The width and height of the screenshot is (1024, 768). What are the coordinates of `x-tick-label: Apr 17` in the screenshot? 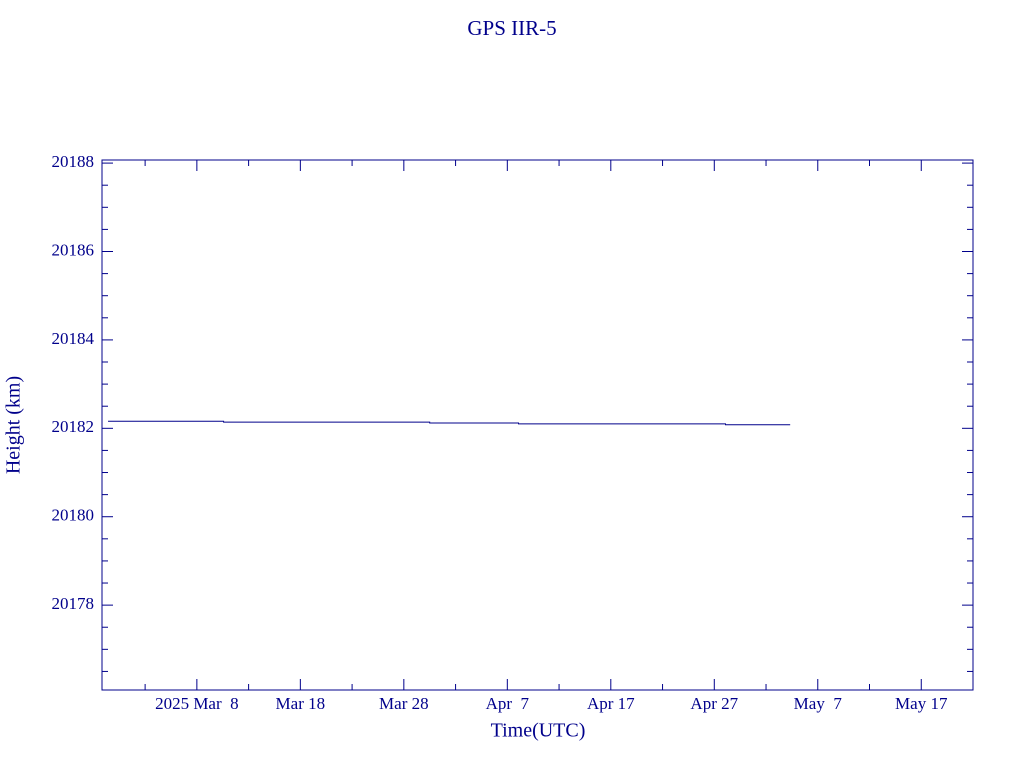 It's located at (611, 703).